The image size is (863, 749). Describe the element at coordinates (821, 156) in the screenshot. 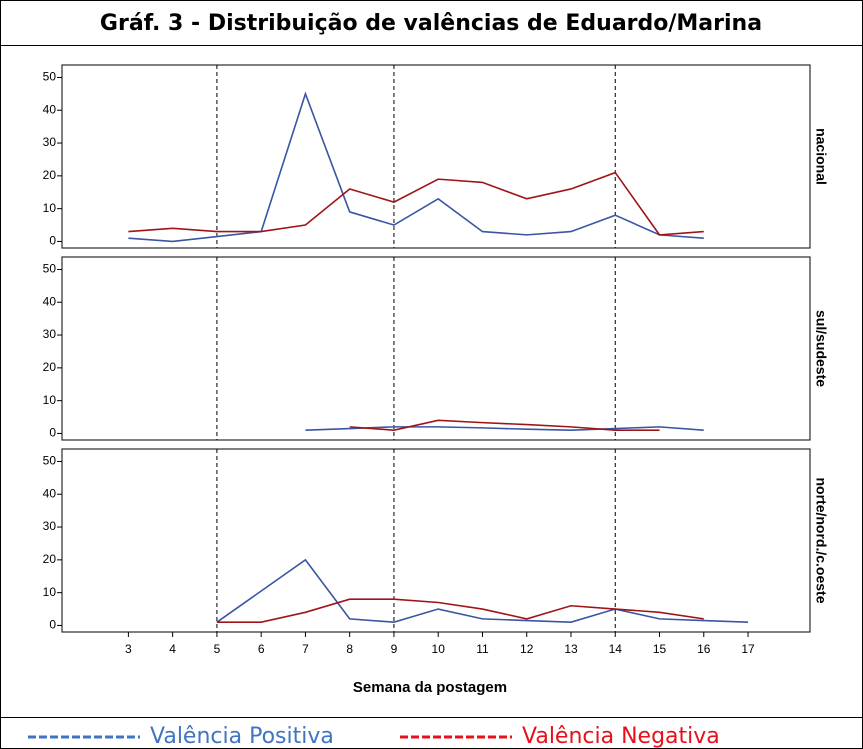

I see `panel-label: nacional` at that location.